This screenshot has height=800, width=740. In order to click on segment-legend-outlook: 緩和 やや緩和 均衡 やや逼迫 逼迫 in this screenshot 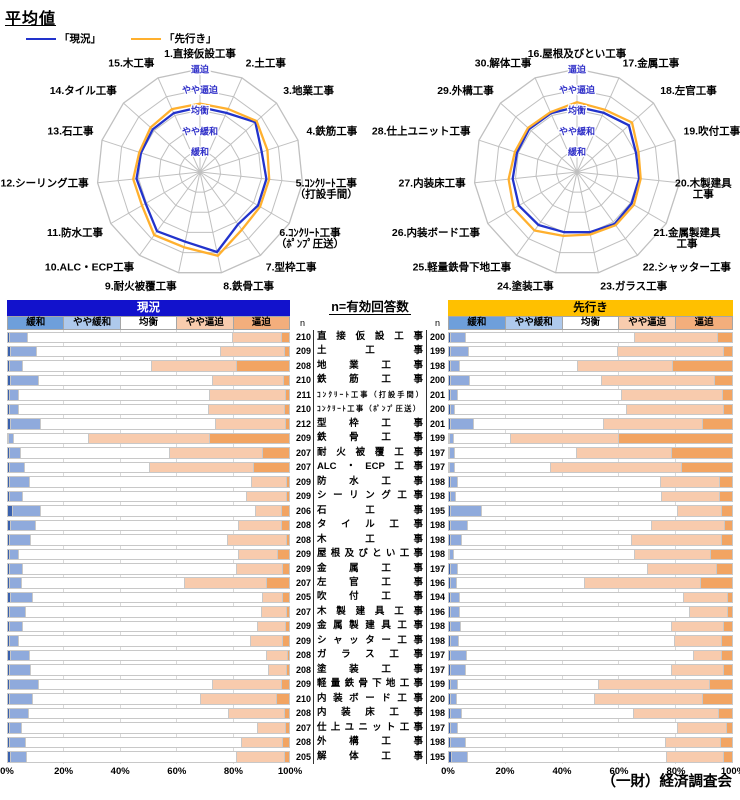, I will do `click(590, 323)`.